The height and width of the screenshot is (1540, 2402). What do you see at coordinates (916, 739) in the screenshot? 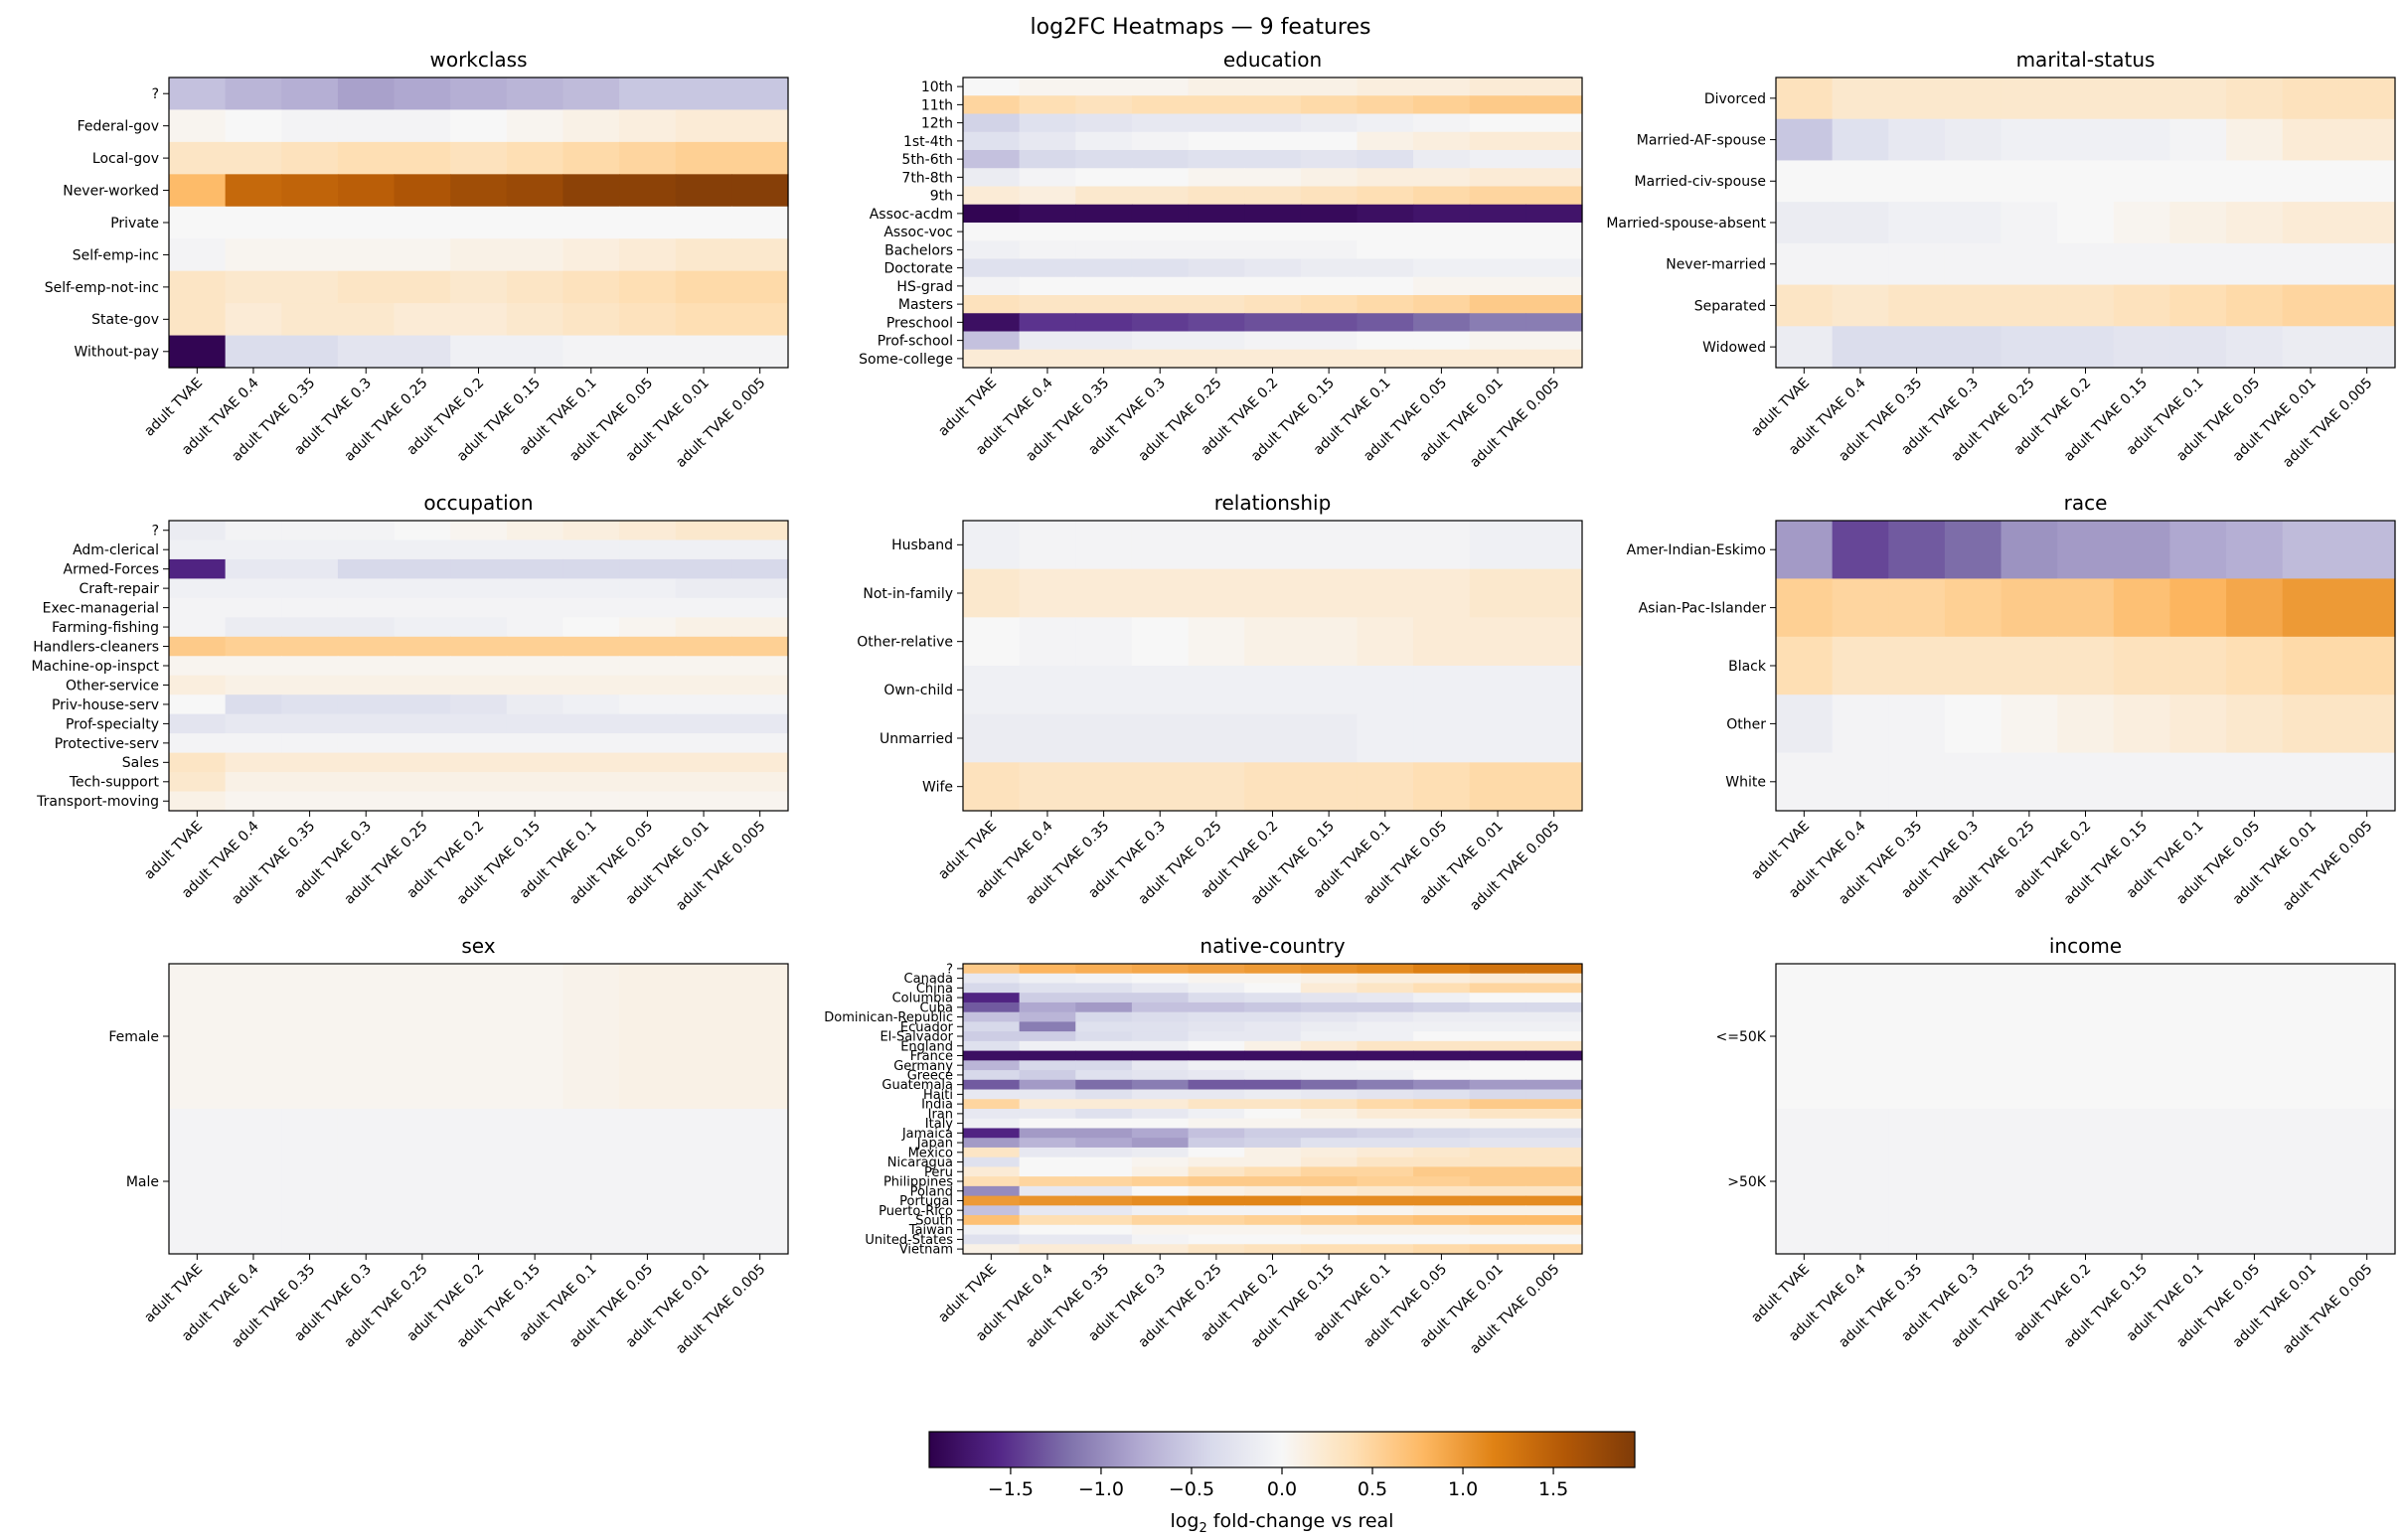
I see `y-tick-label: Unmarried` at bounding box center [916, 739].